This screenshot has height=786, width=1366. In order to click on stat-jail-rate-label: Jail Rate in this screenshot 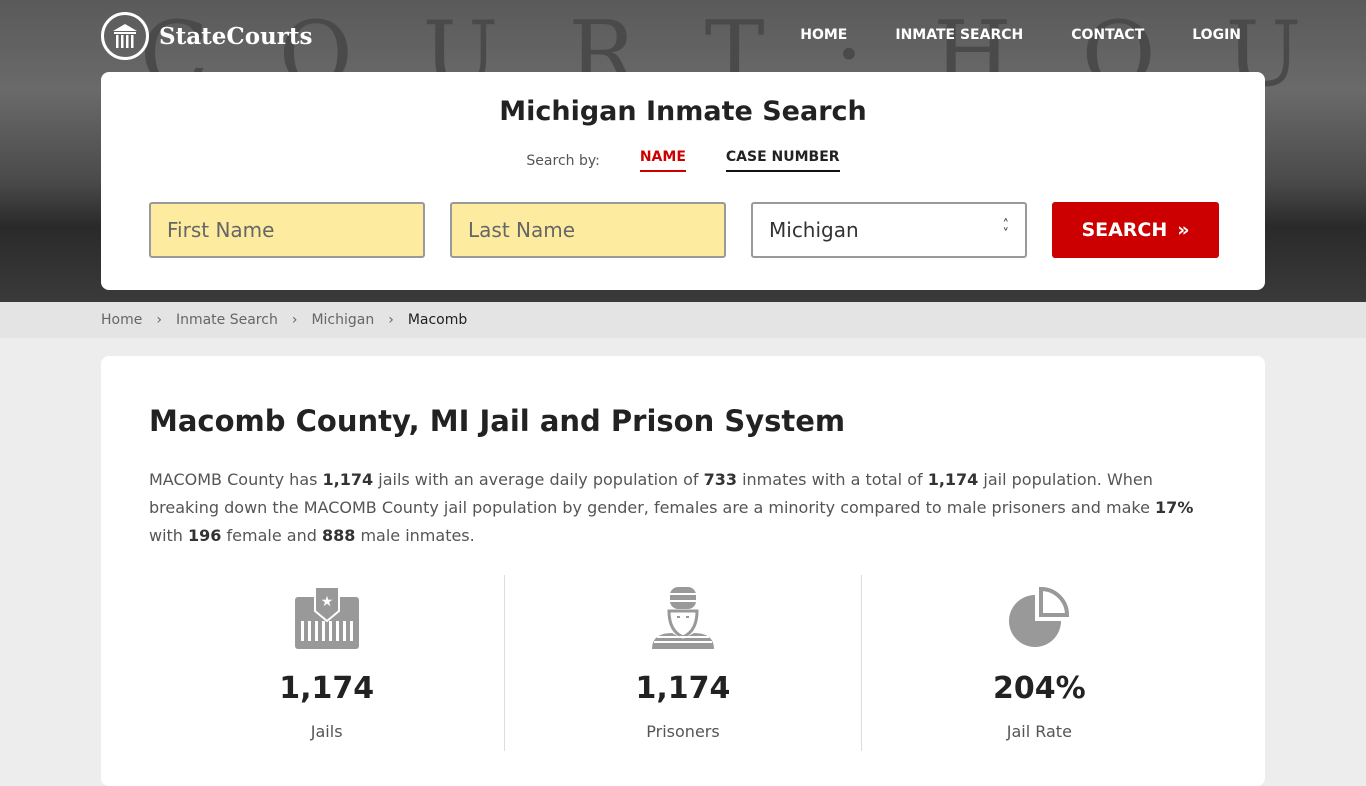, I will do `click(1039, 731)`.